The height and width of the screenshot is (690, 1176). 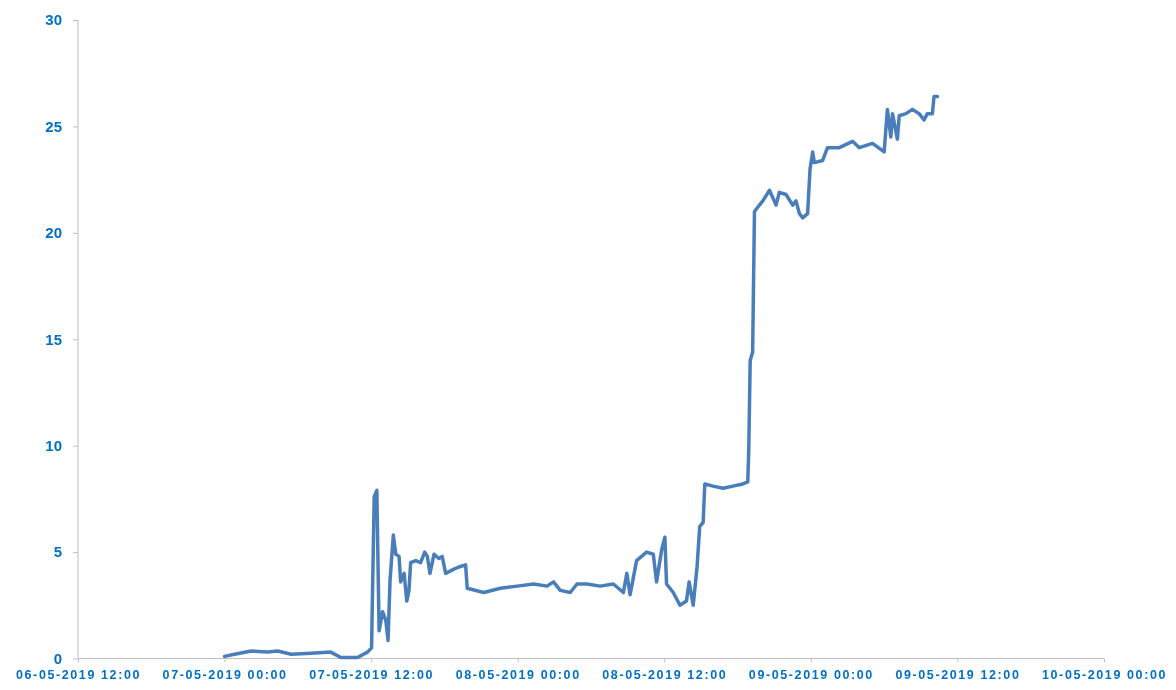 What do you see at coordinates (53, 233) in the screenshot?
I see `y-tick-label: 20` at bounding box center [53, 233].